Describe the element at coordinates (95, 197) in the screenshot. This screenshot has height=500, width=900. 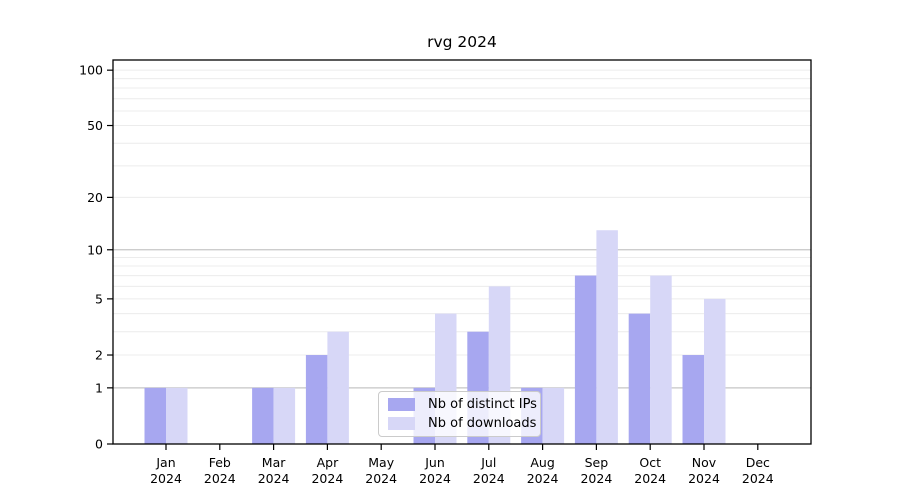
I see `y-tick-label: 20` at that location.